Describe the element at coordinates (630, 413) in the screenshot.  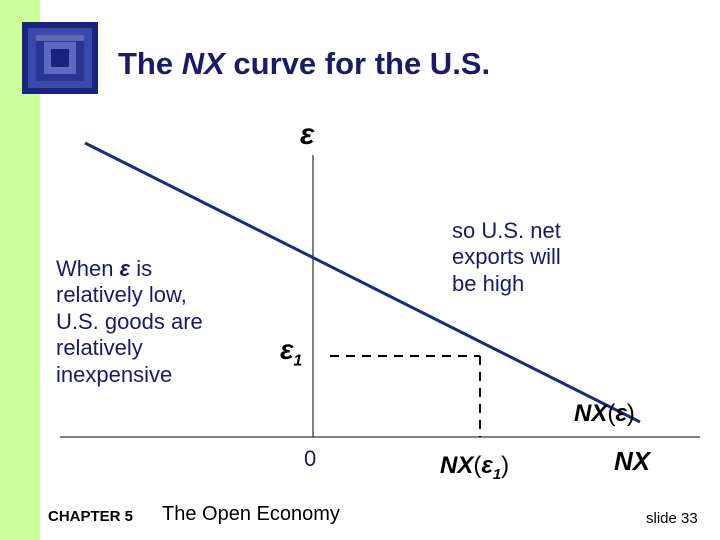
I see `curve-label-close-paren: )` at that location.